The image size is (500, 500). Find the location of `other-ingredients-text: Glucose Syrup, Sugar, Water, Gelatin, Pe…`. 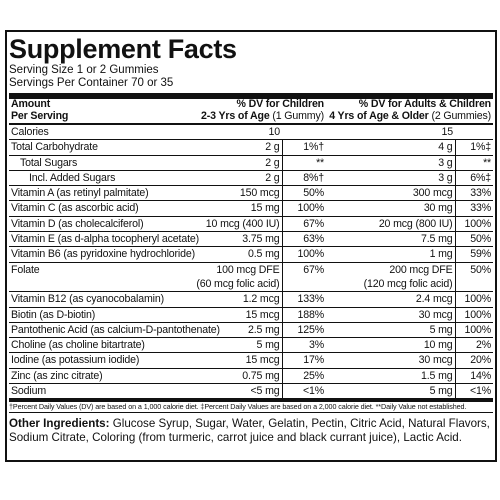

other-ingredients-text: Glucose Syrup, Sugar, Water, Gelatin, Pe… is located at coordinates (249, 431).